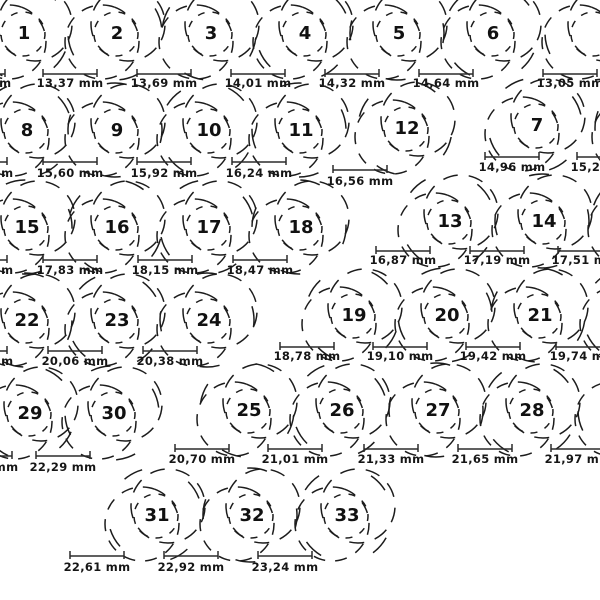 The height and width of the screenshot is (600, 600). I want to click on diameter-label: 16,87 mm, so click(403, 260).